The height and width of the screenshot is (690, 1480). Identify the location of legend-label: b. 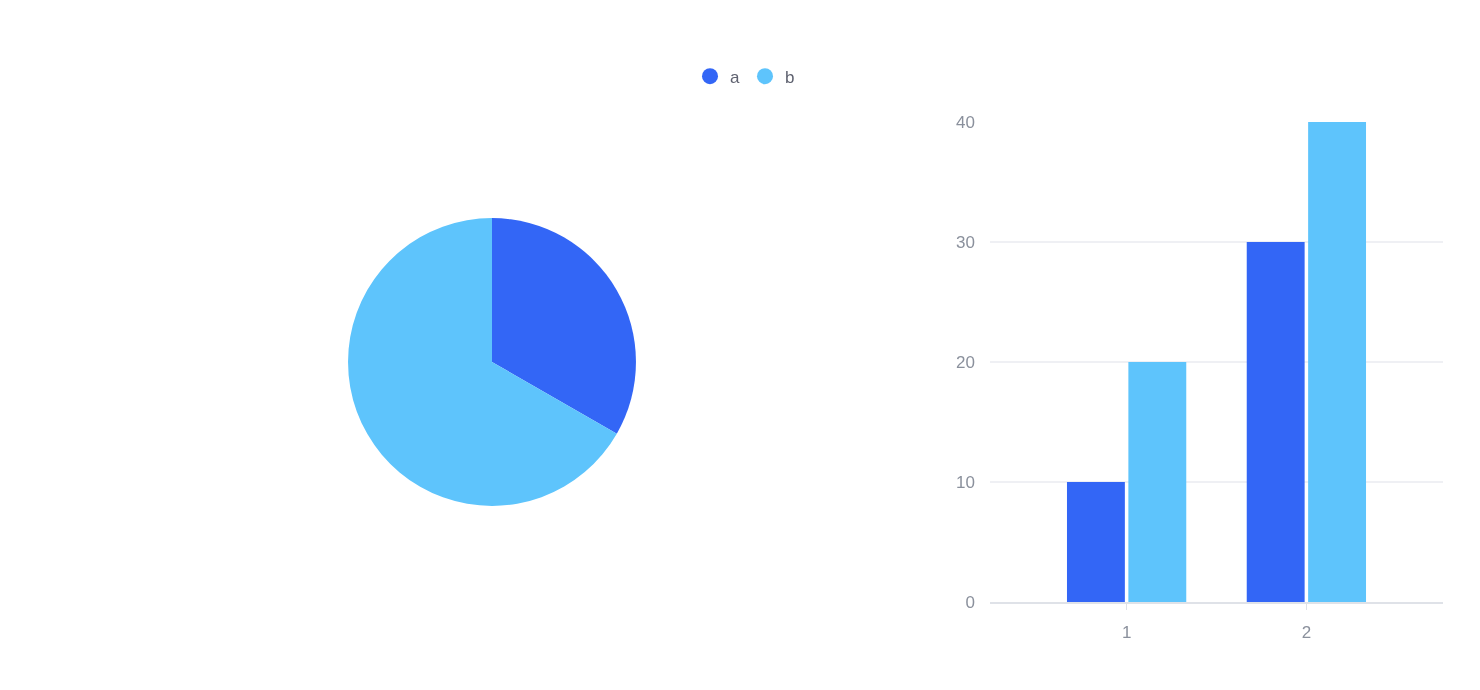
(790, 77).